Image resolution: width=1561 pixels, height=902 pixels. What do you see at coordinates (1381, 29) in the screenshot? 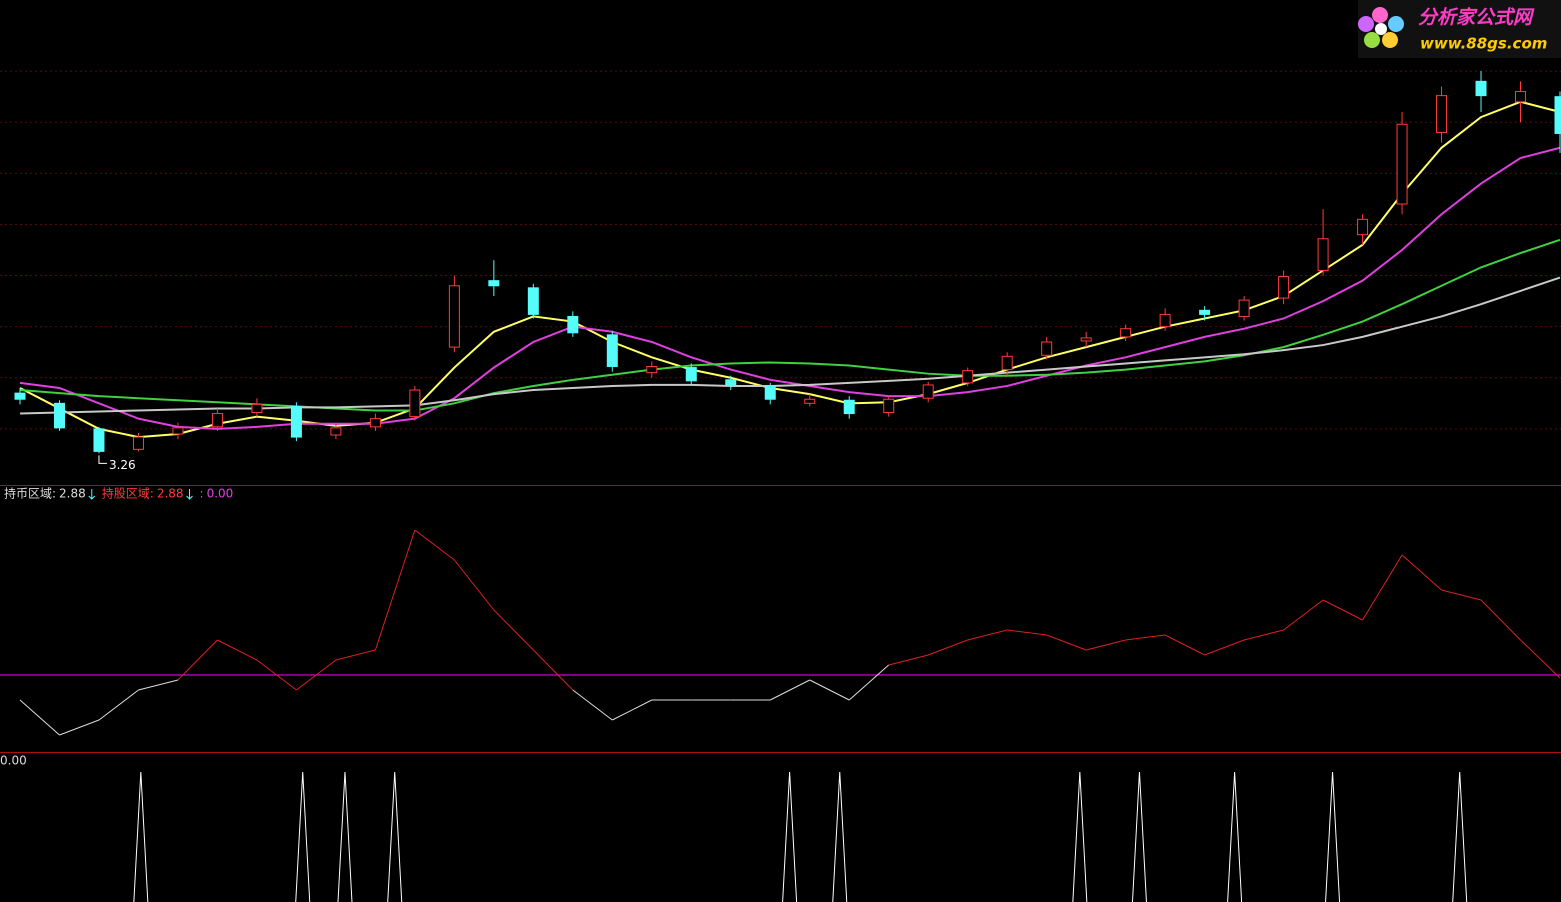
I see `logo-center` at bounding box center [1381, 29].